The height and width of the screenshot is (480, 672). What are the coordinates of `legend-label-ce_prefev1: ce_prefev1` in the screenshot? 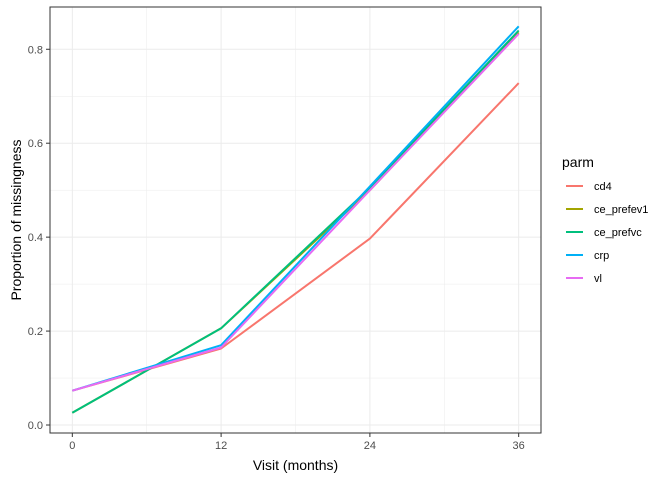 It's located at (621, 210).